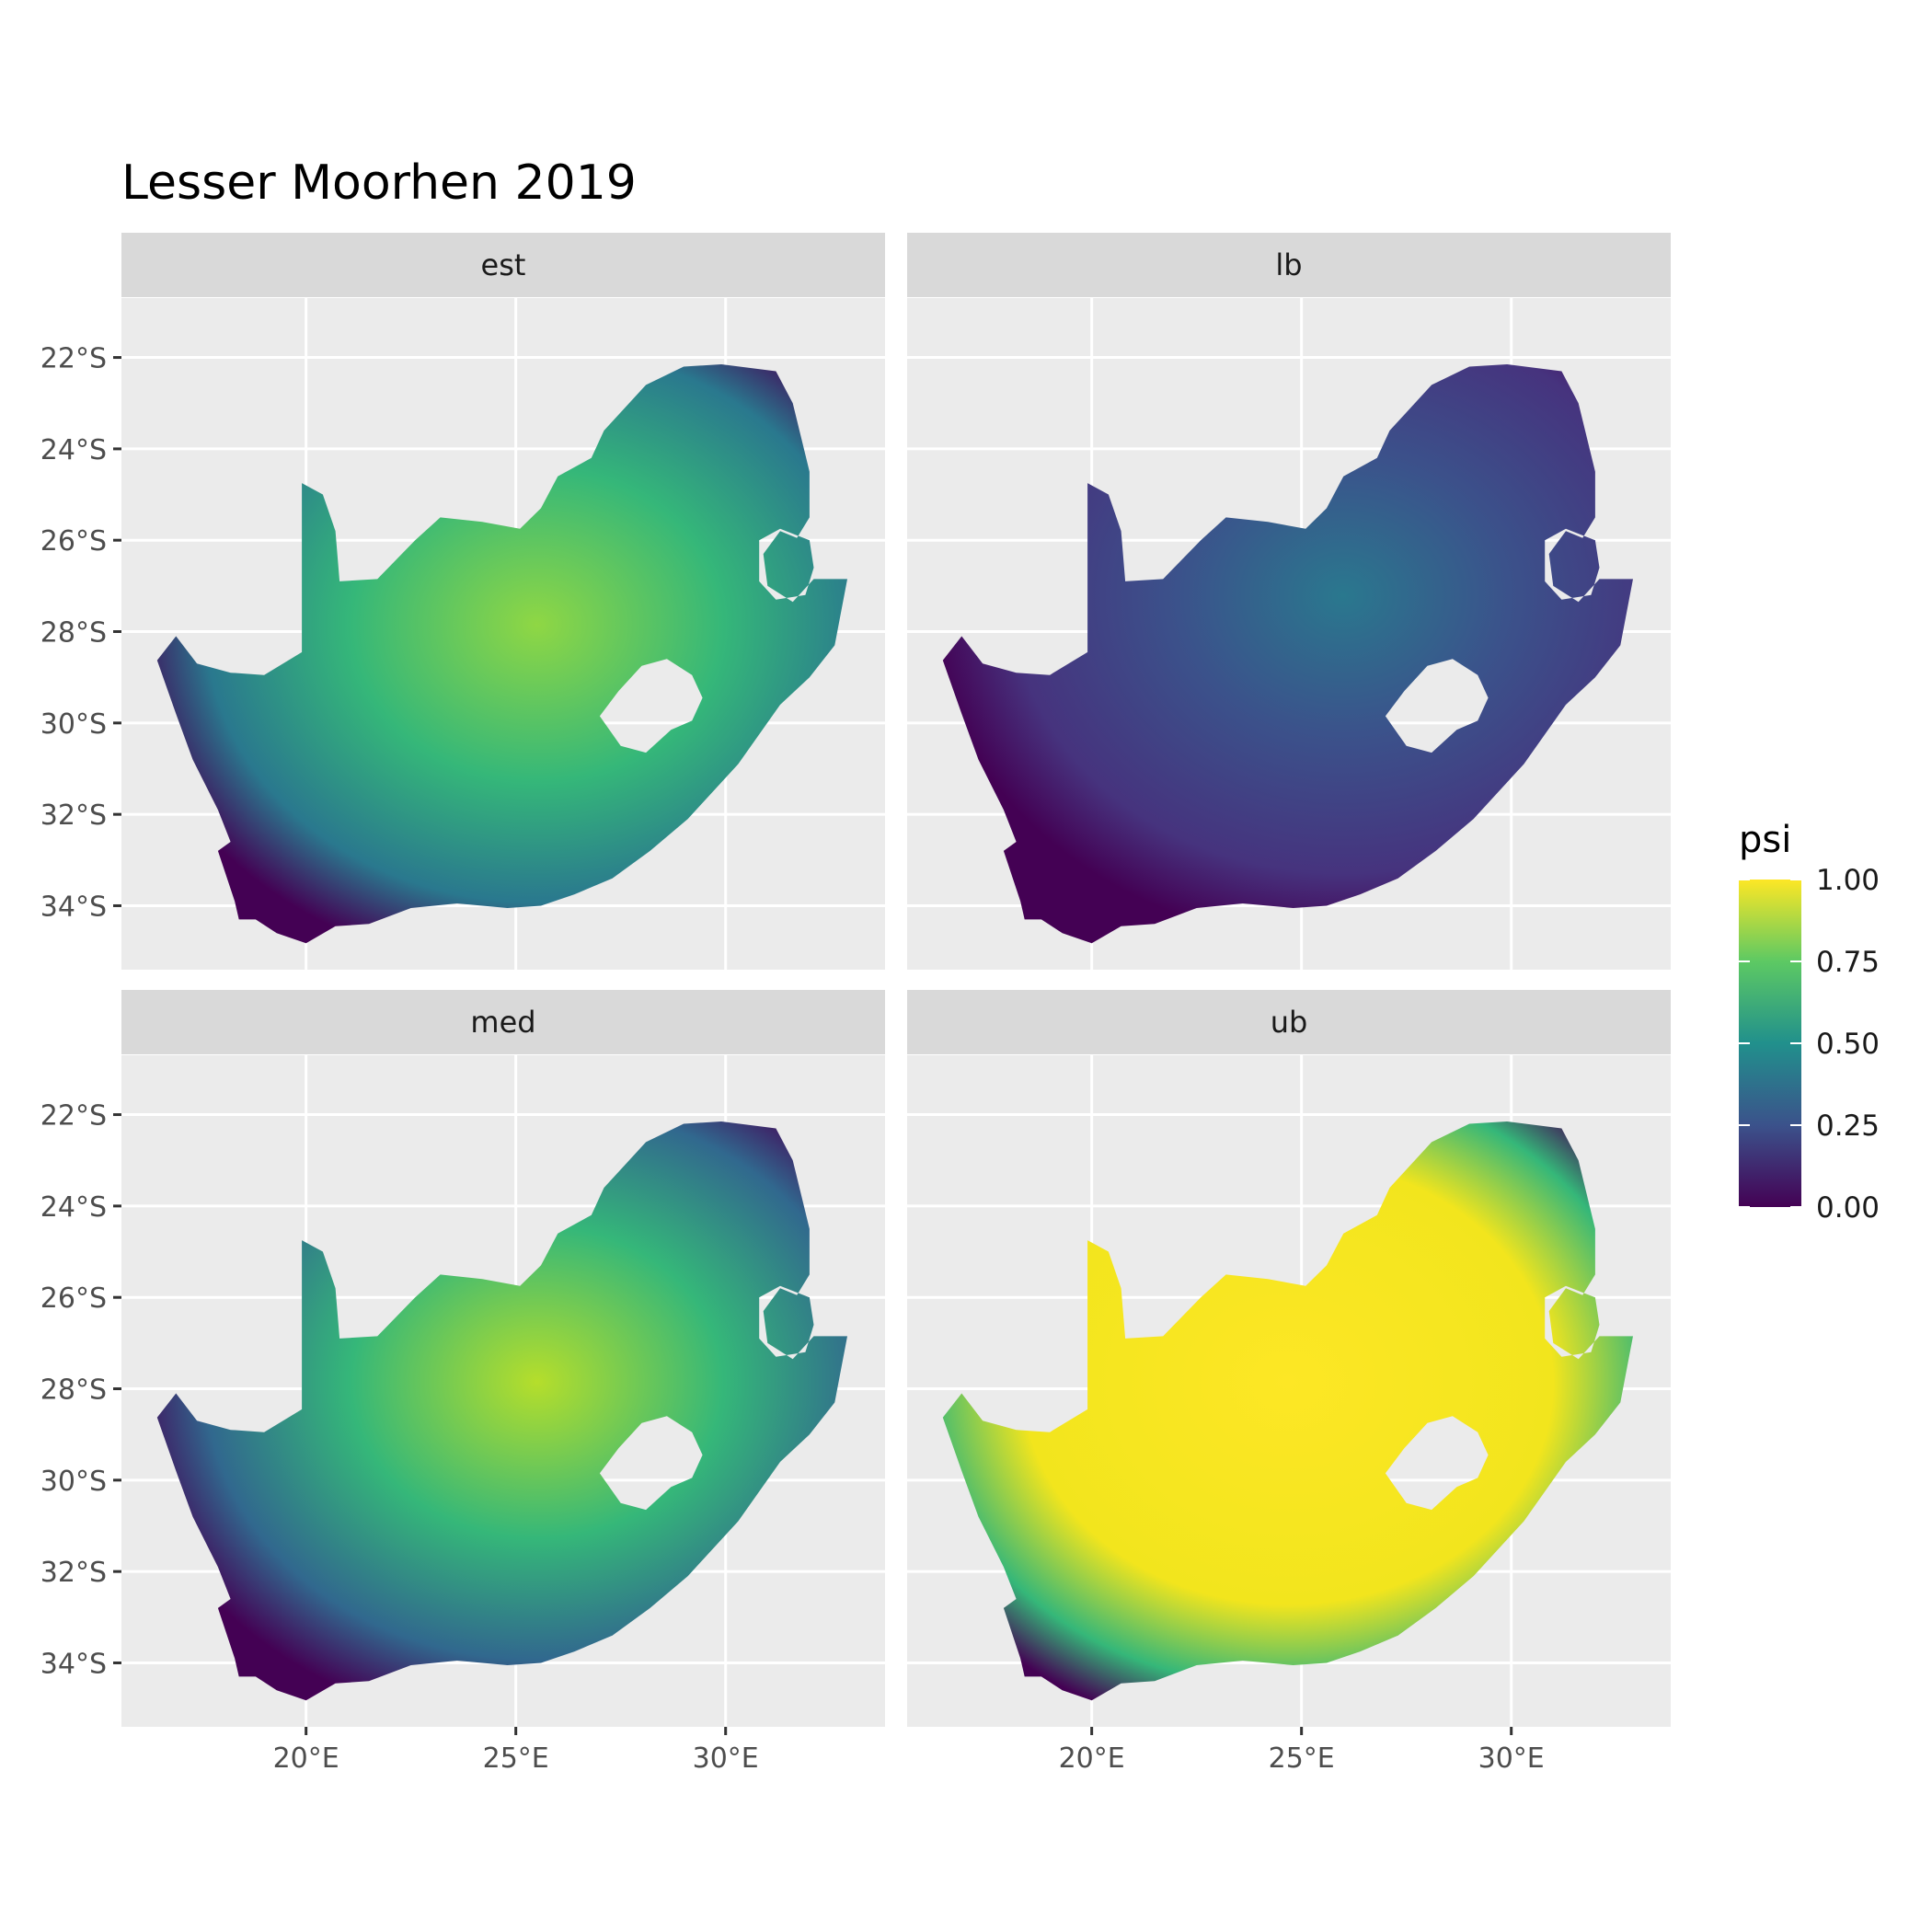  I want to click on legend-tick-label: 1.00, so click(1848, 880).